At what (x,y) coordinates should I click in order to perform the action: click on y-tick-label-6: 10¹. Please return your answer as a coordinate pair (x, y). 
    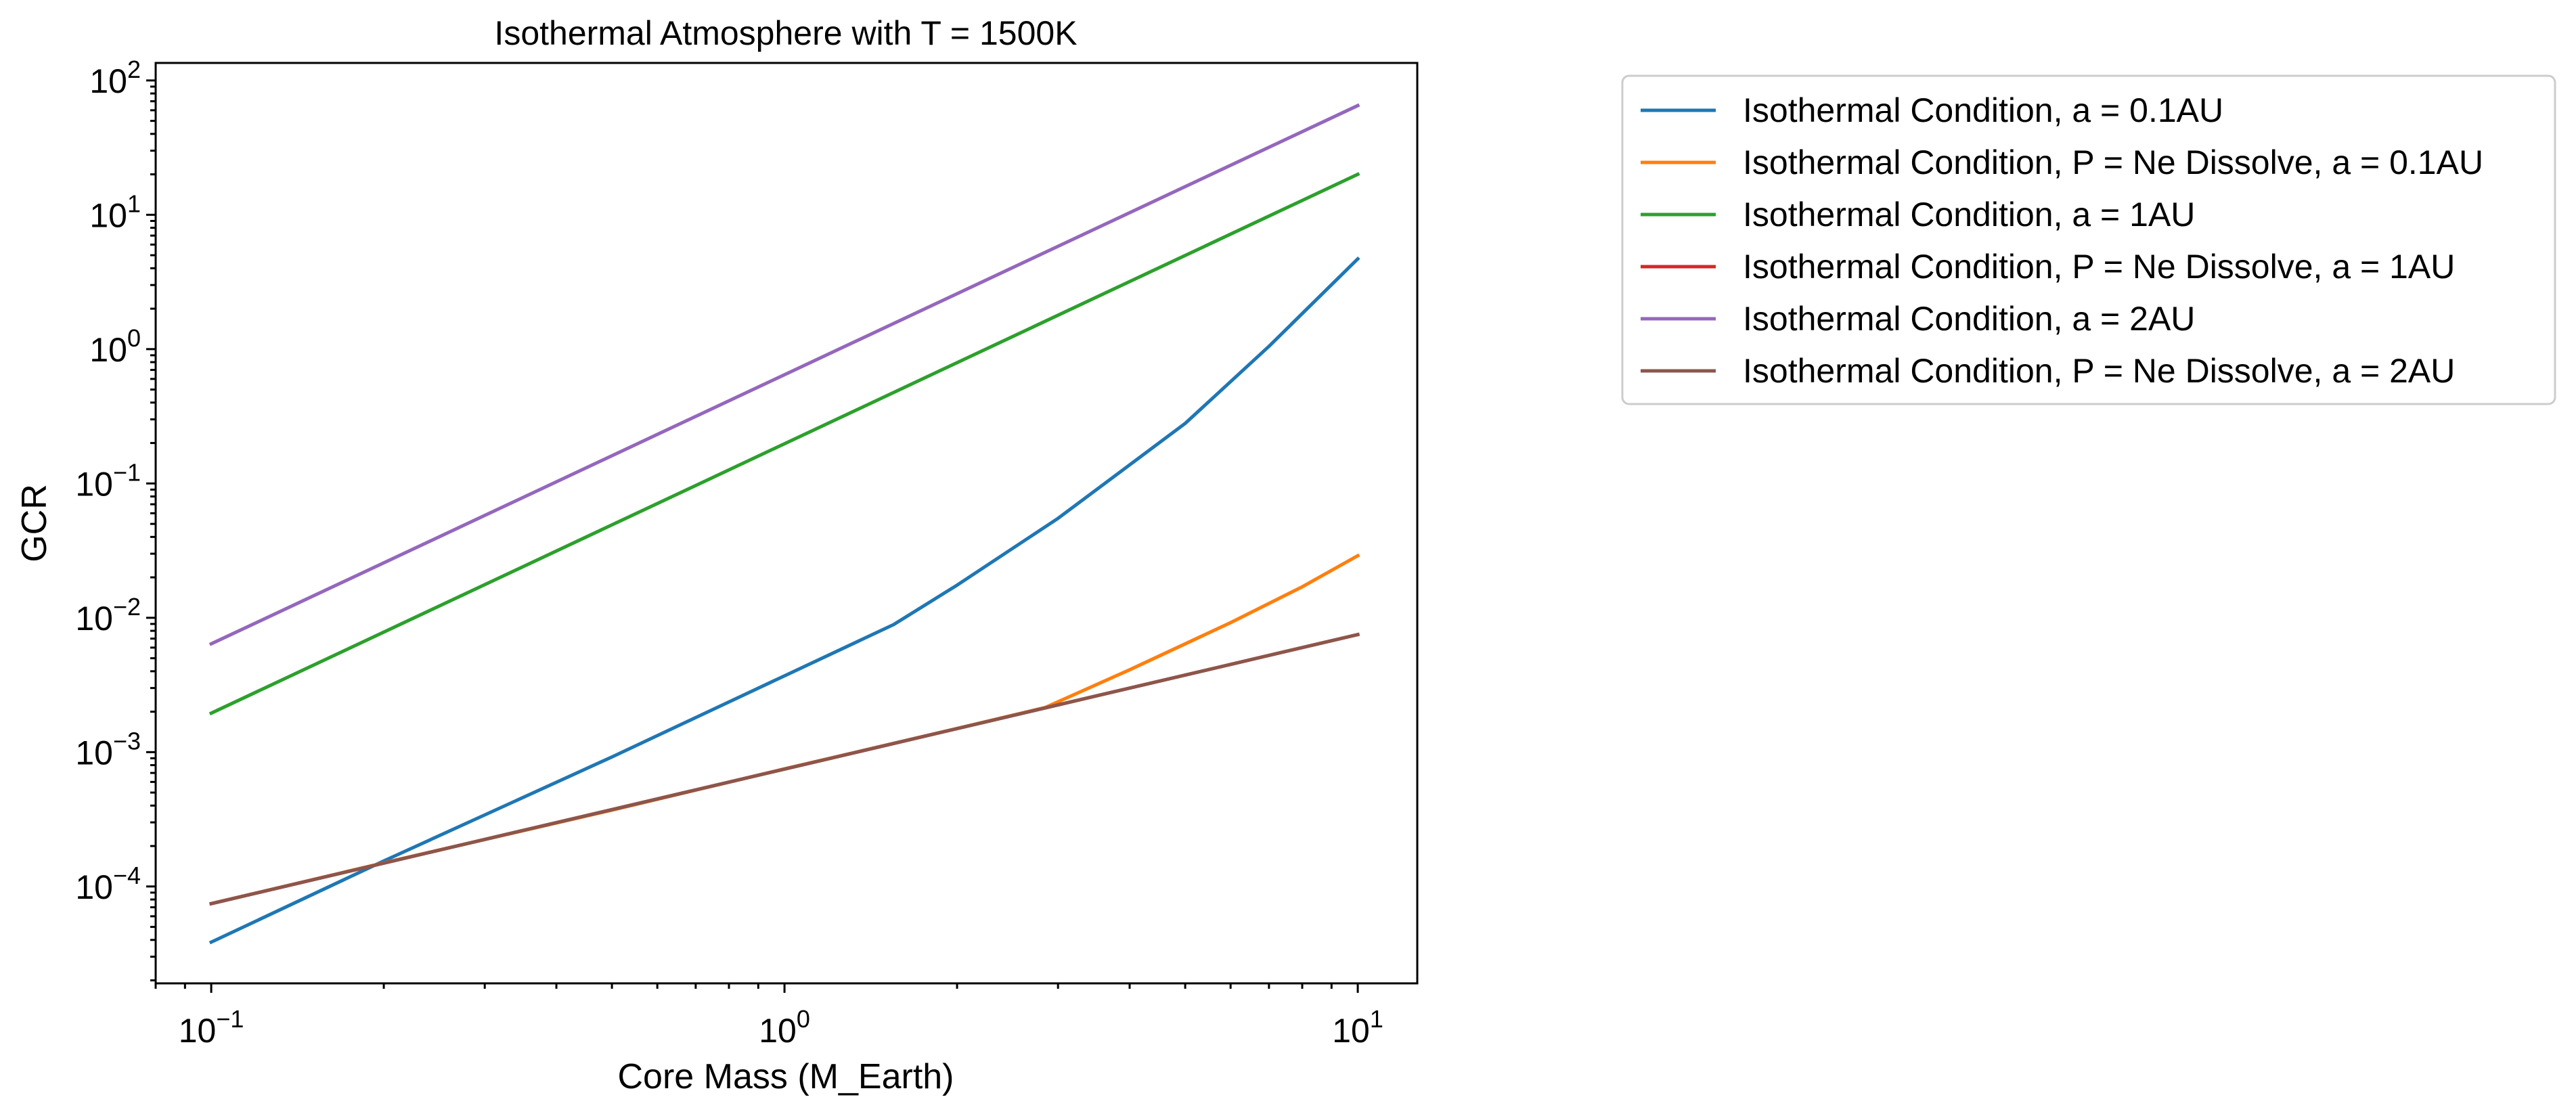
    Looking at the image, I should click on (115, 212).